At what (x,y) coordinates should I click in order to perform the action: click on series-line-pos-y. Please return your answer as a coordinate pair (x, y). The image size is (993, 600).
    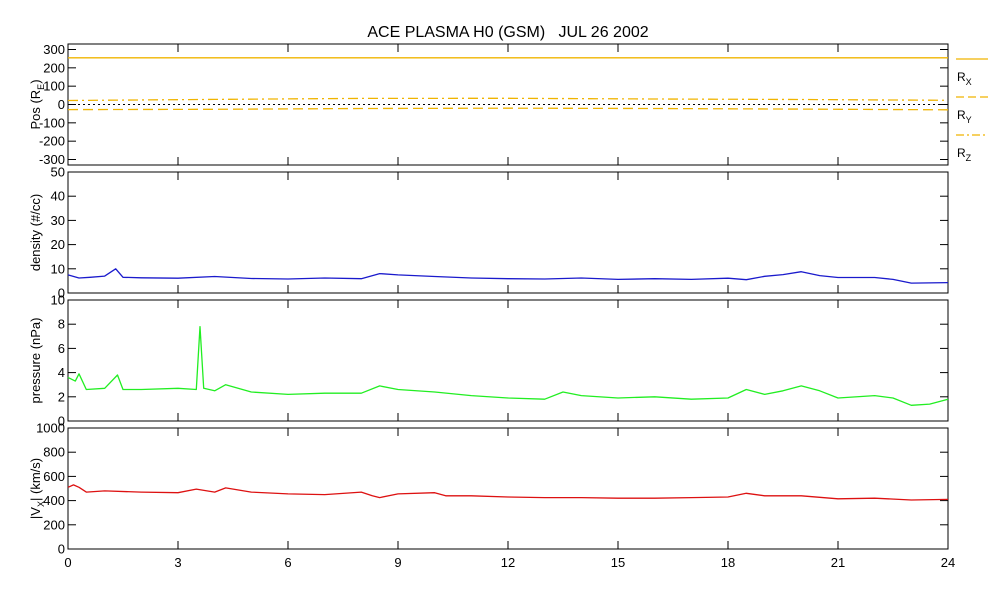
    Looking at the image, I should click on (508, 109).